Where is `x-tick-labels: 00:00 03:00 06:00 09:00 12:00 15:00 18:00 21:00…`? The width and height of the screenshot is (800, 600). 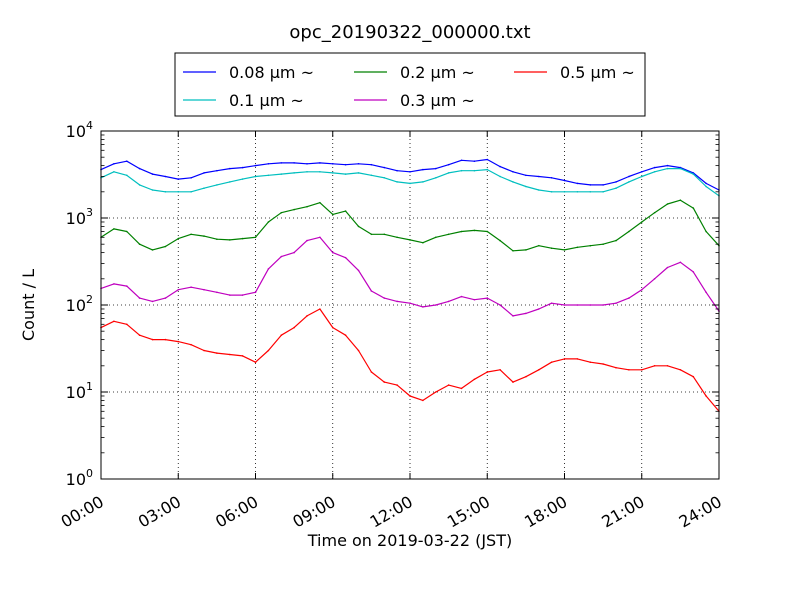 x-tick-labels: 00:00 03:00 06:00 09:00 12:00 15:00 18:00 21:00… is located at coordinates (391, 512).